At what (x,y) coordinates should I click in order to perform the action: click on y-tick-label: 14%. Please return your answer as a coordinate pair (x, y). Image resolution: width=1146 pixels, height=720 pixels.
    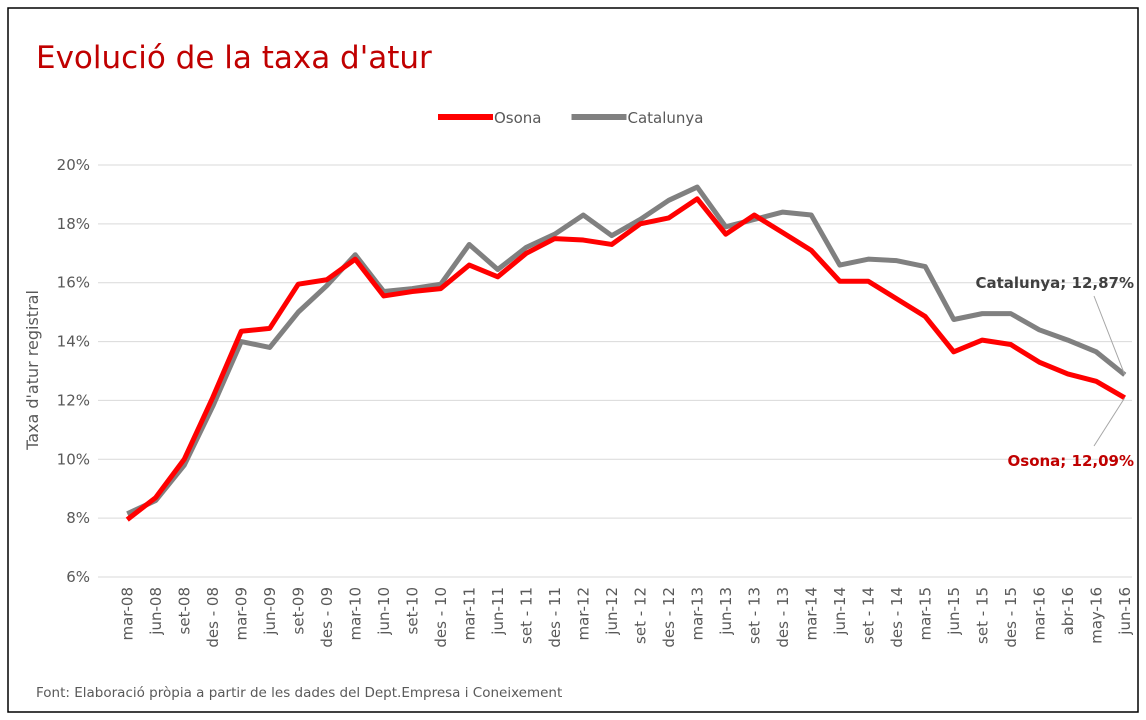
    Looking at the image, I should click on (73, 342).